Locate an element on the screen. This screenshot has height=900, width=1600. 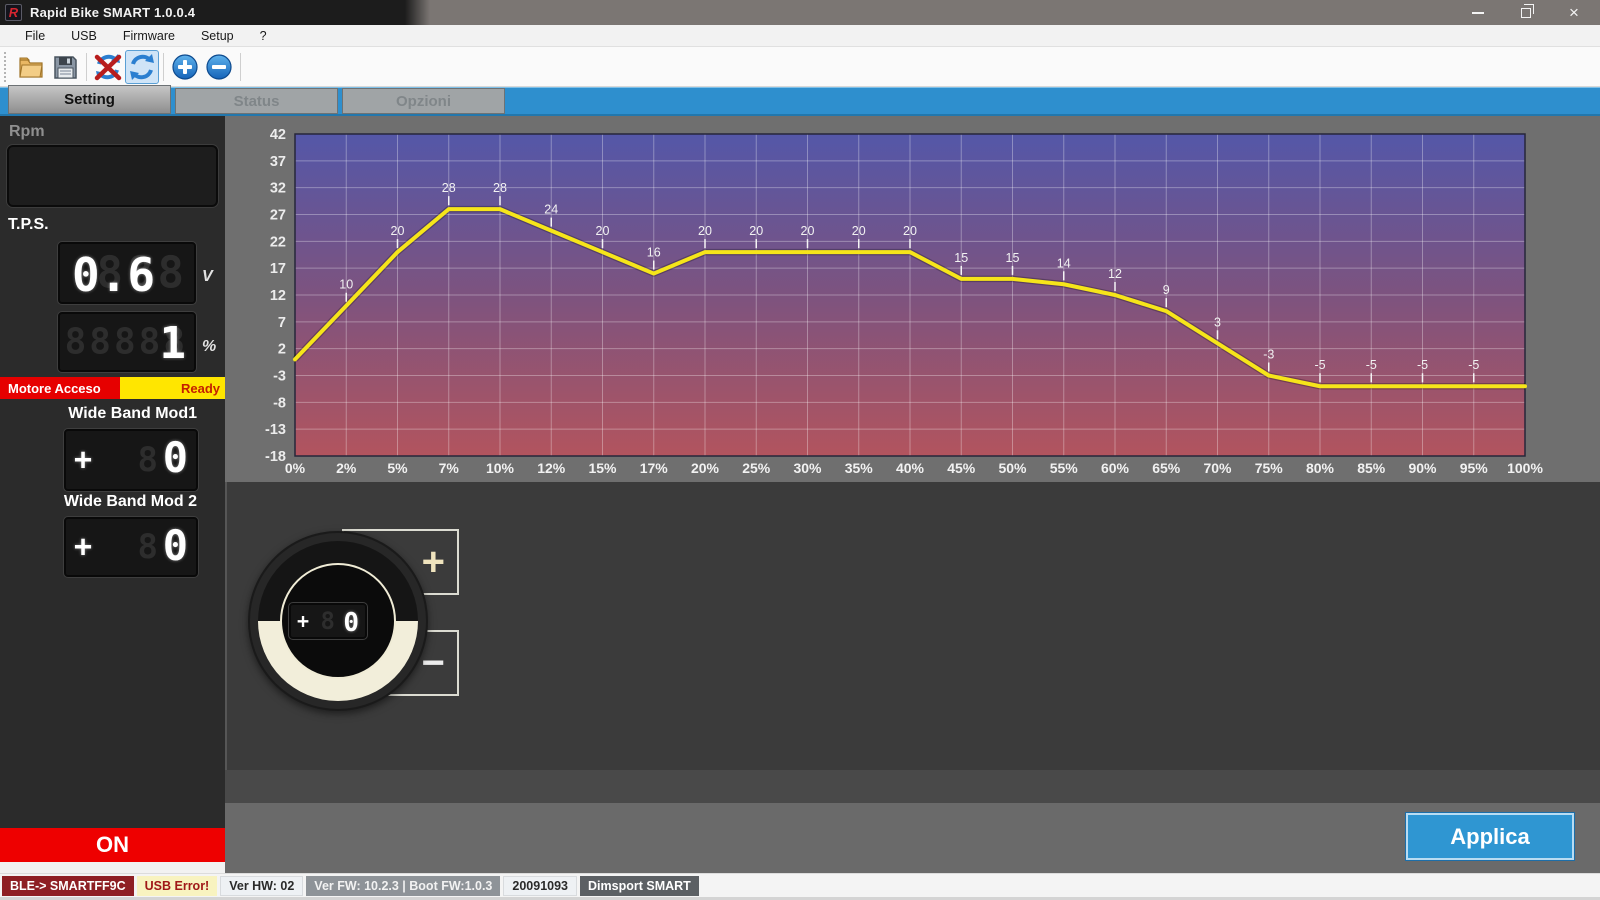
svg-text: 16 is located at coordinates (654, 253).